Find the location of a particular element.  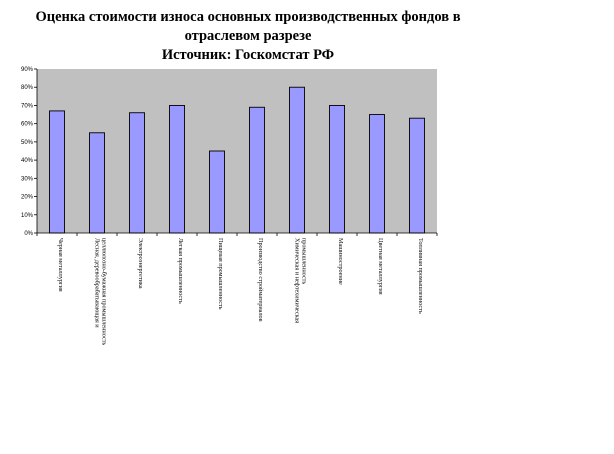

y-tick-label: 70% is located at coordinates (27, 106).